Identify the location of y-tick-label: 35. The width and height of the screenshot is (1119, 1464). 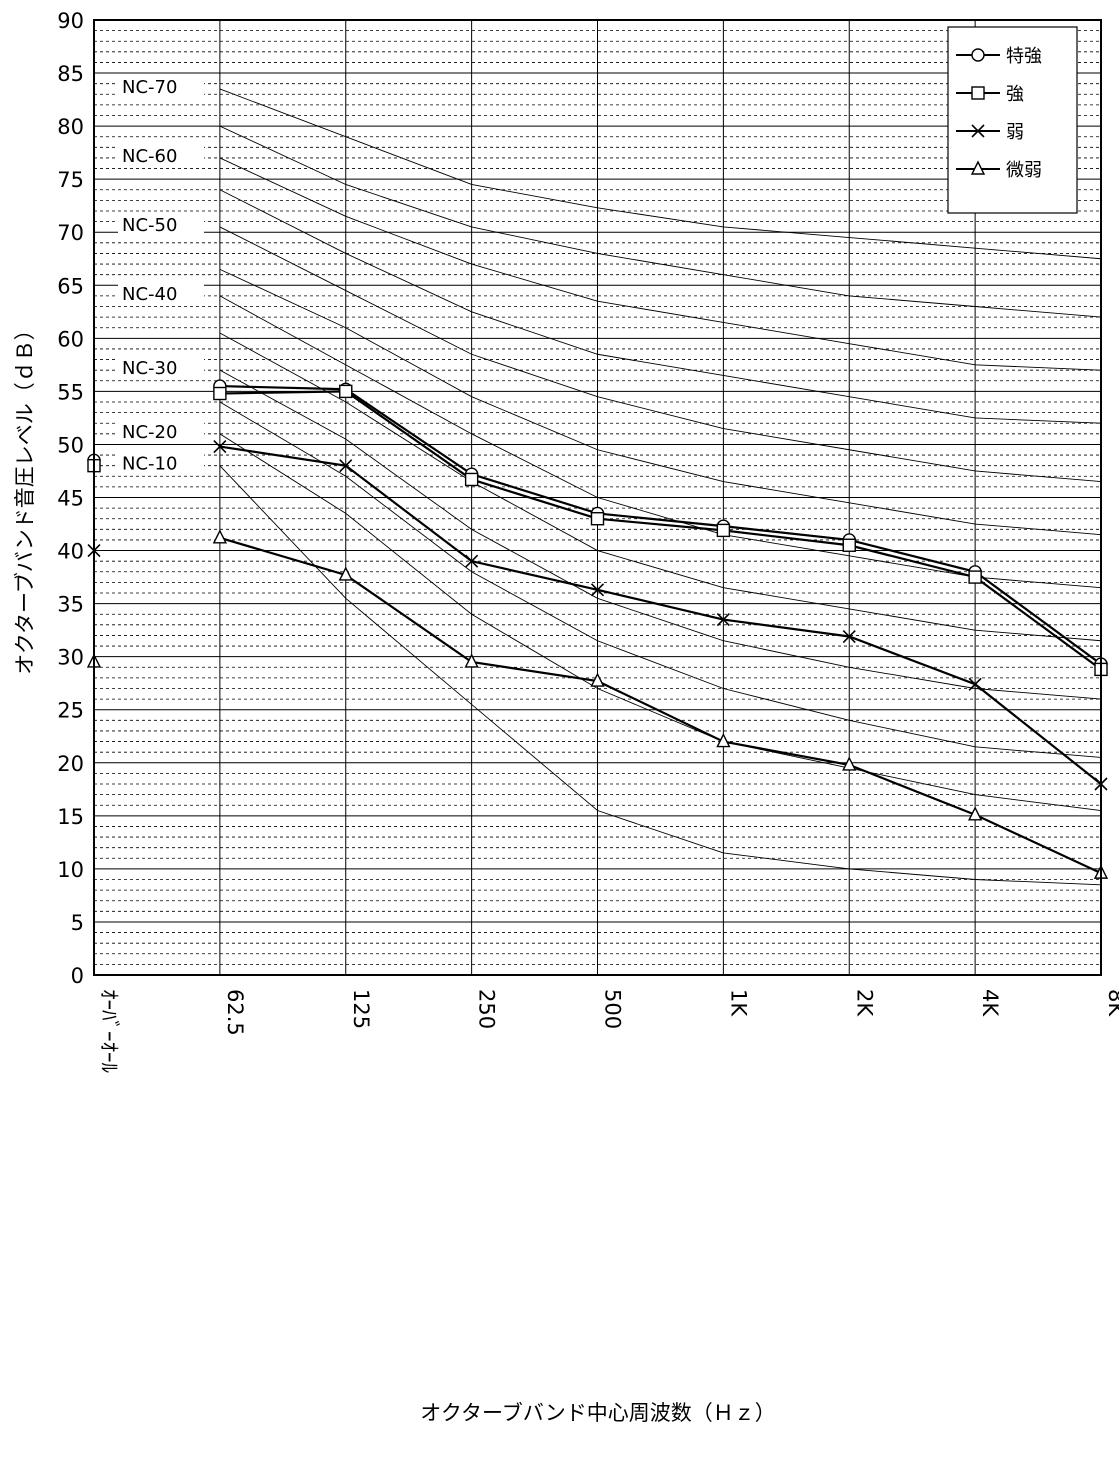
(70, 605).